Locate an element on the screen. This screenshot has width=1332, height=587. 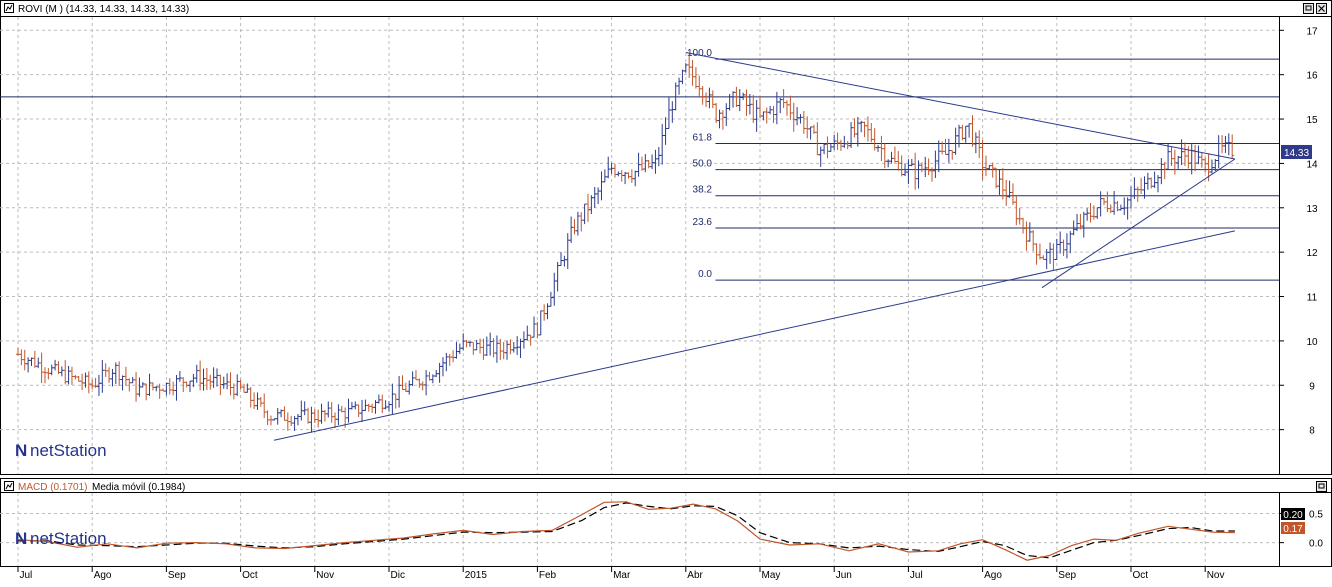
netstation-logo: N netStation is located at coordinates (61, 450).